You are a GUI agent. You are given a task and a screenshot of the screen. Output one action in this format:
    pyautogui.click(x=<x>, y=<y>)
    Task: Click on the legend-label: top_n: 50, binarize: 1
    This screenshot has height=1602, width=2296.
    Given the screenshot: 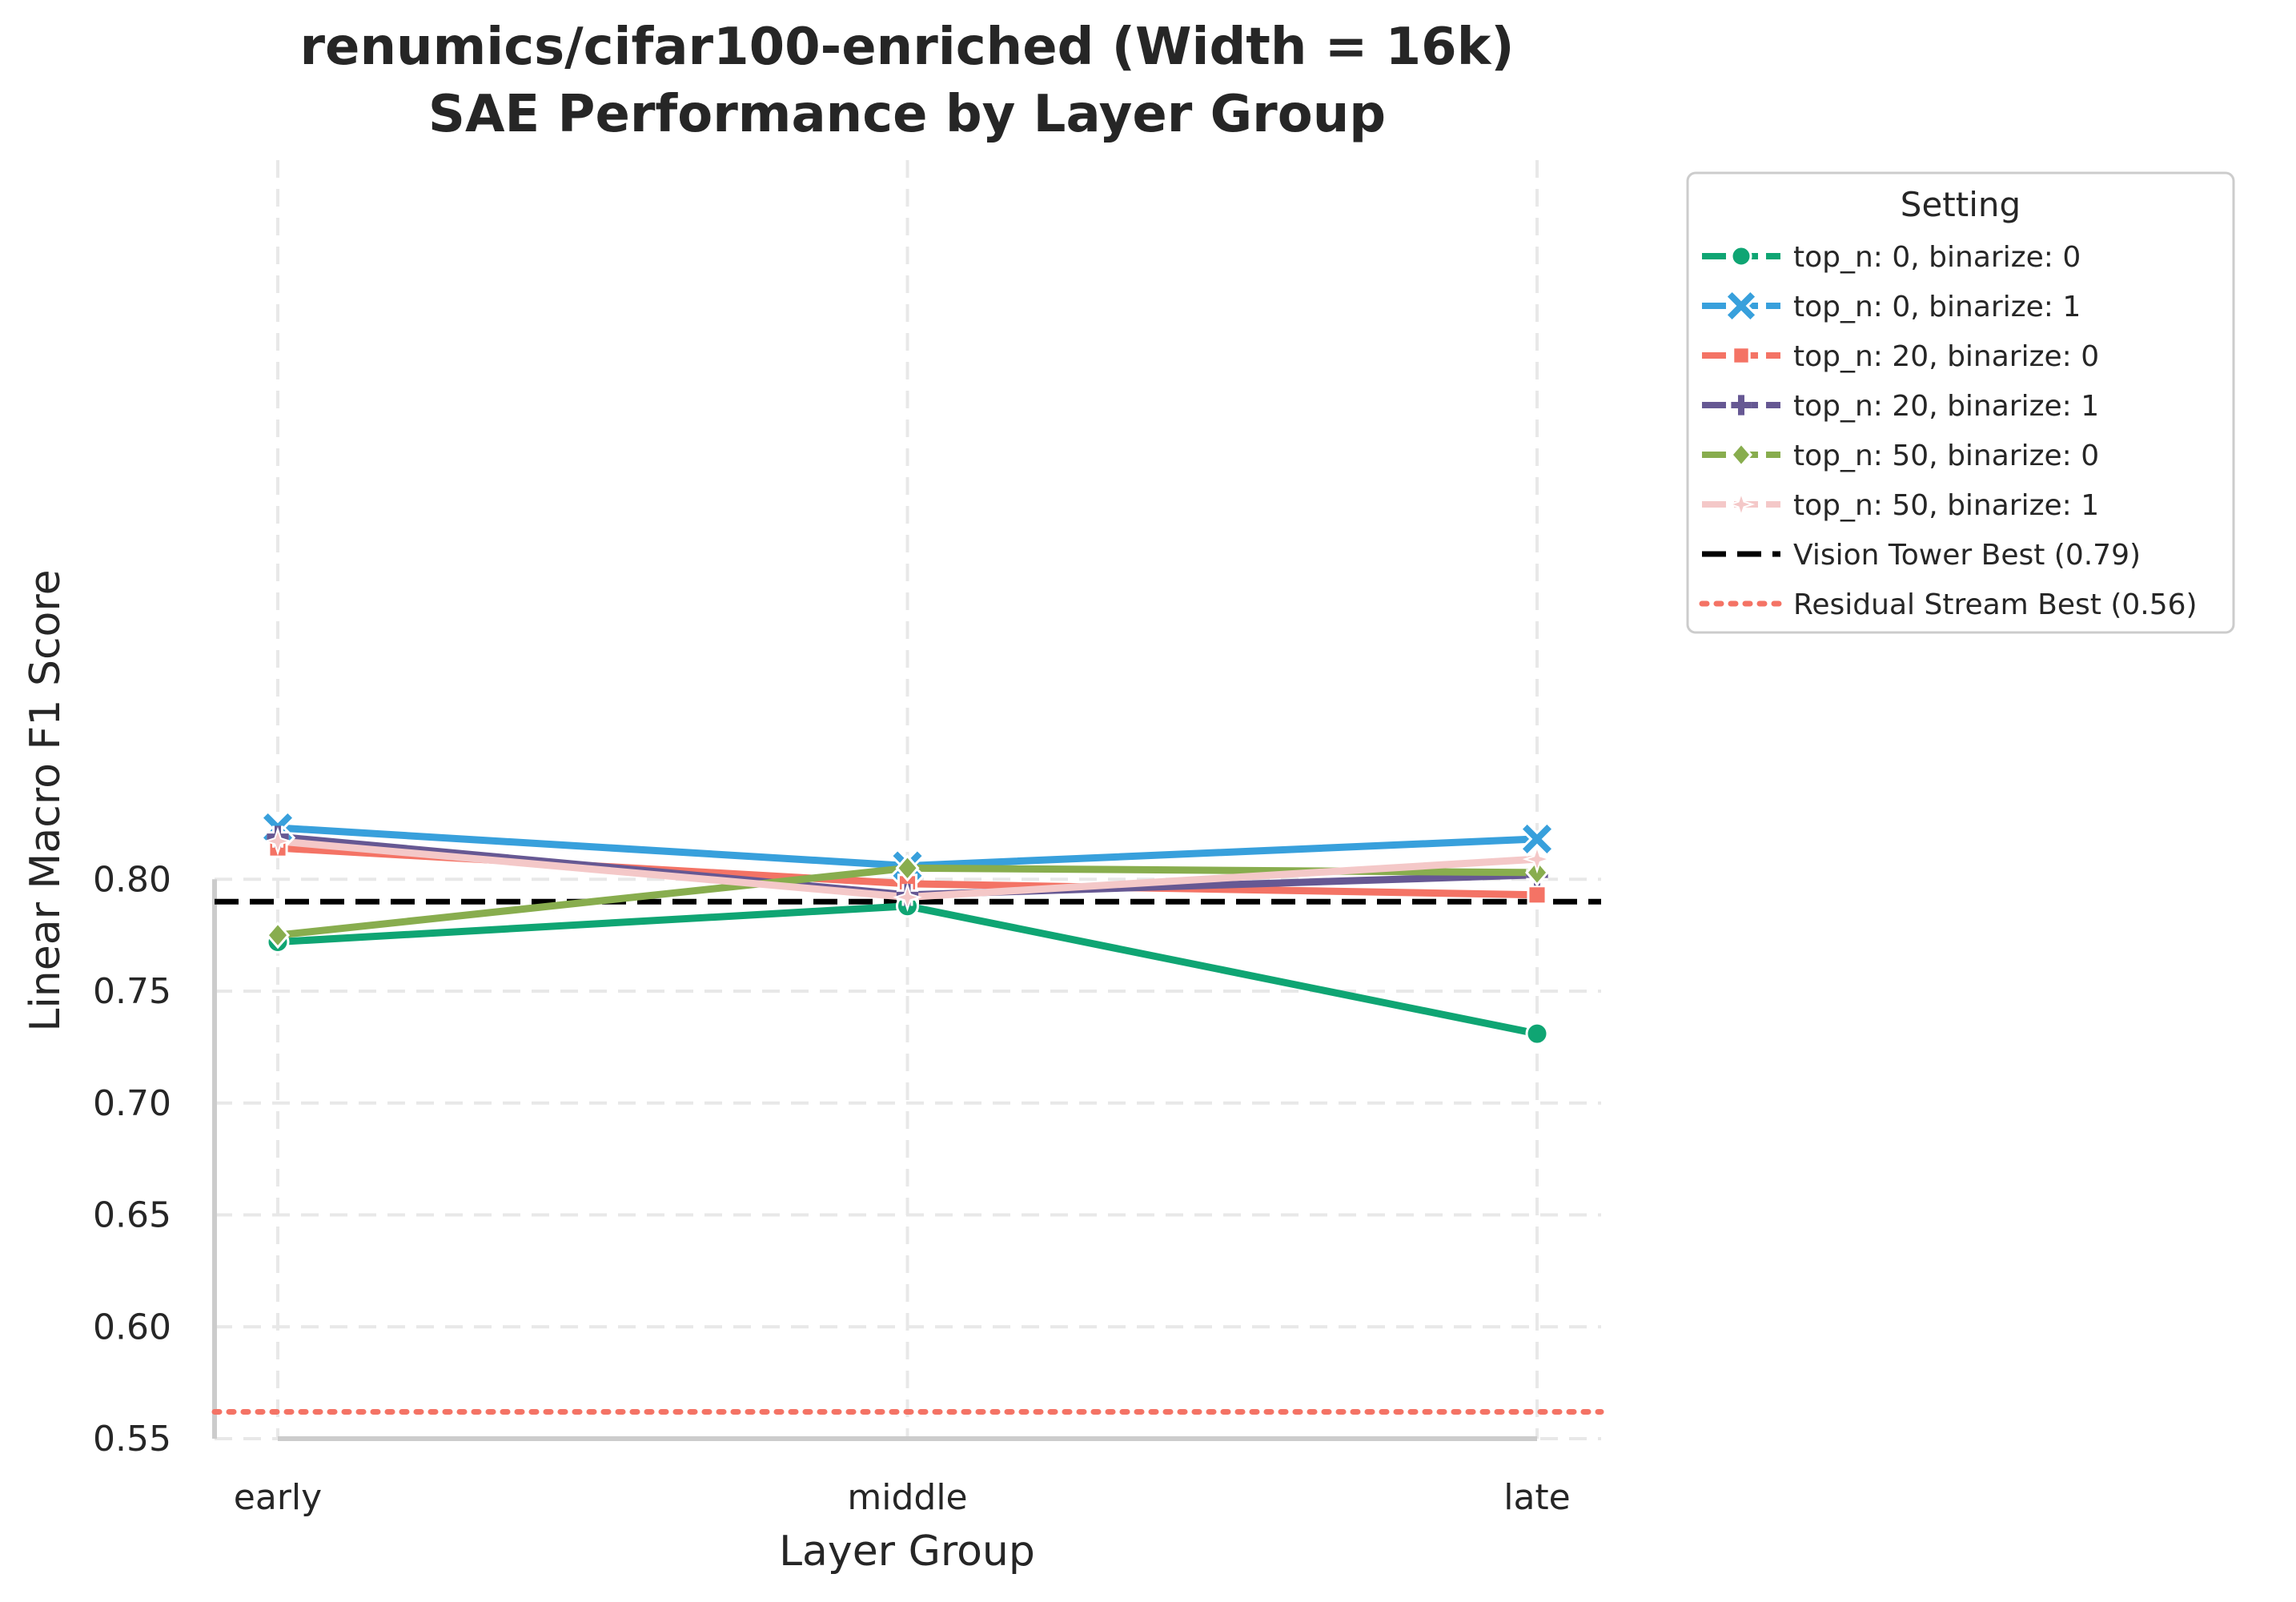 What is the action you would take?
    pyautogui.click(x=1946, y=506)
    